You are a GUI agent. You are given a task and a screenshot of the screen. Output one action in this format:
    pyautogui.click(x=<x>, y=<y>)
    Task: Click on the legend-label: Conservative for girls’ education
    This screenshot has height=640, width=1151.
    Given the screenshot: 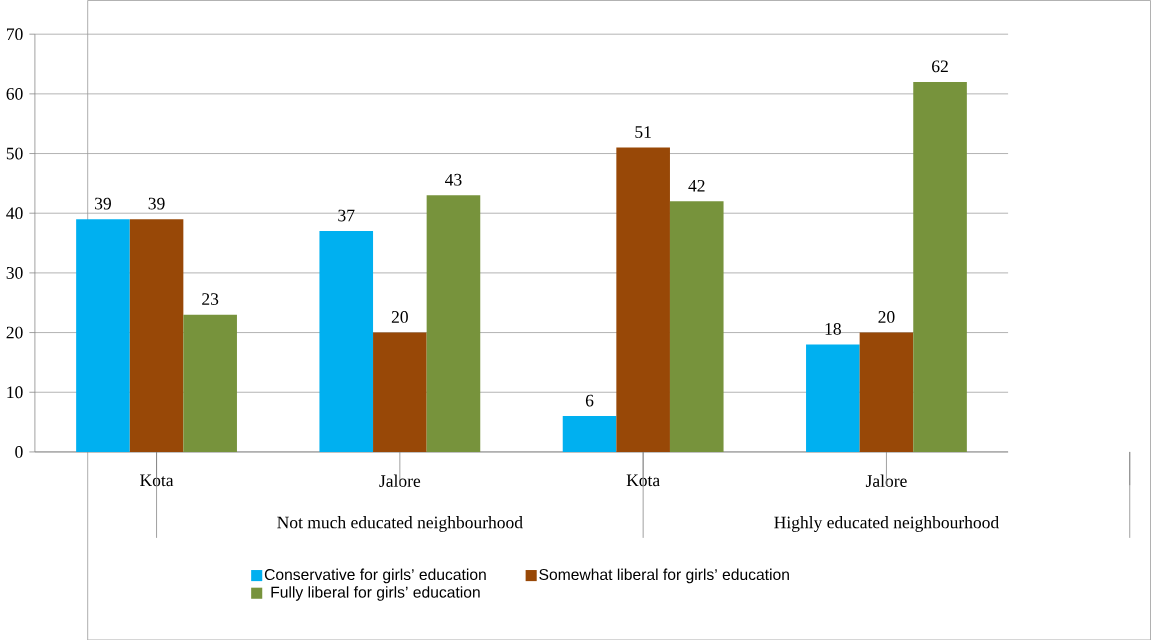 What is the action you would take?
    pyautogui.click(x=375, y=575)
    